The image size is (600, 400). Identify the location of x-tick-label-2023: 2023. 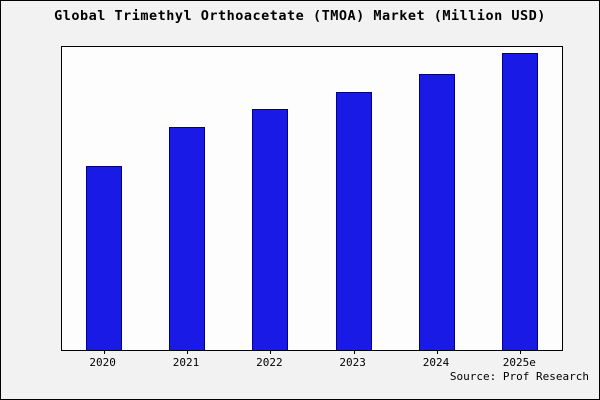
(352, 362).